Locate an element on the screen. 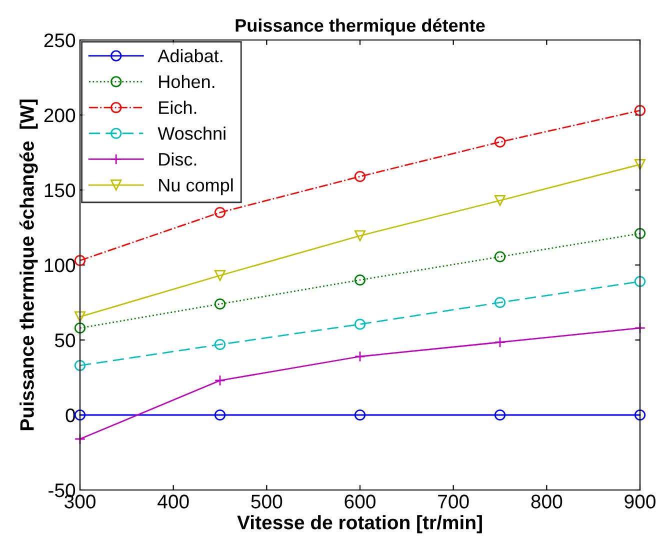 This screenshot has width=663, height=537. y-tick-label: 100 is located at coordinates (60, 265).